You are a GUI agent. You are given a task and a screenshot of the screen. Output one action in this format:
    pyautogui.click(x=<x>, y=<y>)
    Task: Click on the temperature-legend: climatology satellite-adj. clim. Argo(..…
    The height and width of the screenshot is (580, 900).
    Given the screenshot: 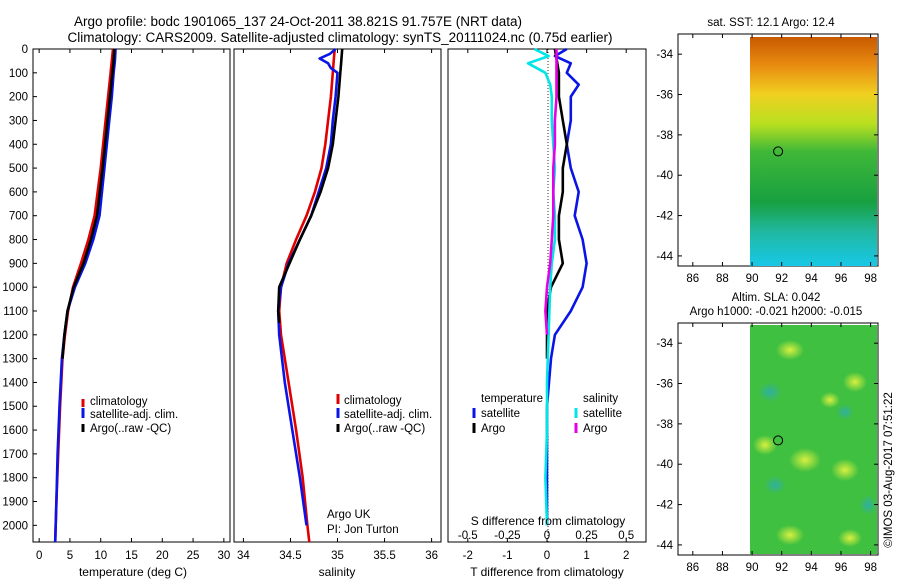 What is the action you would take?
    pyautogui.click(x=129, y=415)
    